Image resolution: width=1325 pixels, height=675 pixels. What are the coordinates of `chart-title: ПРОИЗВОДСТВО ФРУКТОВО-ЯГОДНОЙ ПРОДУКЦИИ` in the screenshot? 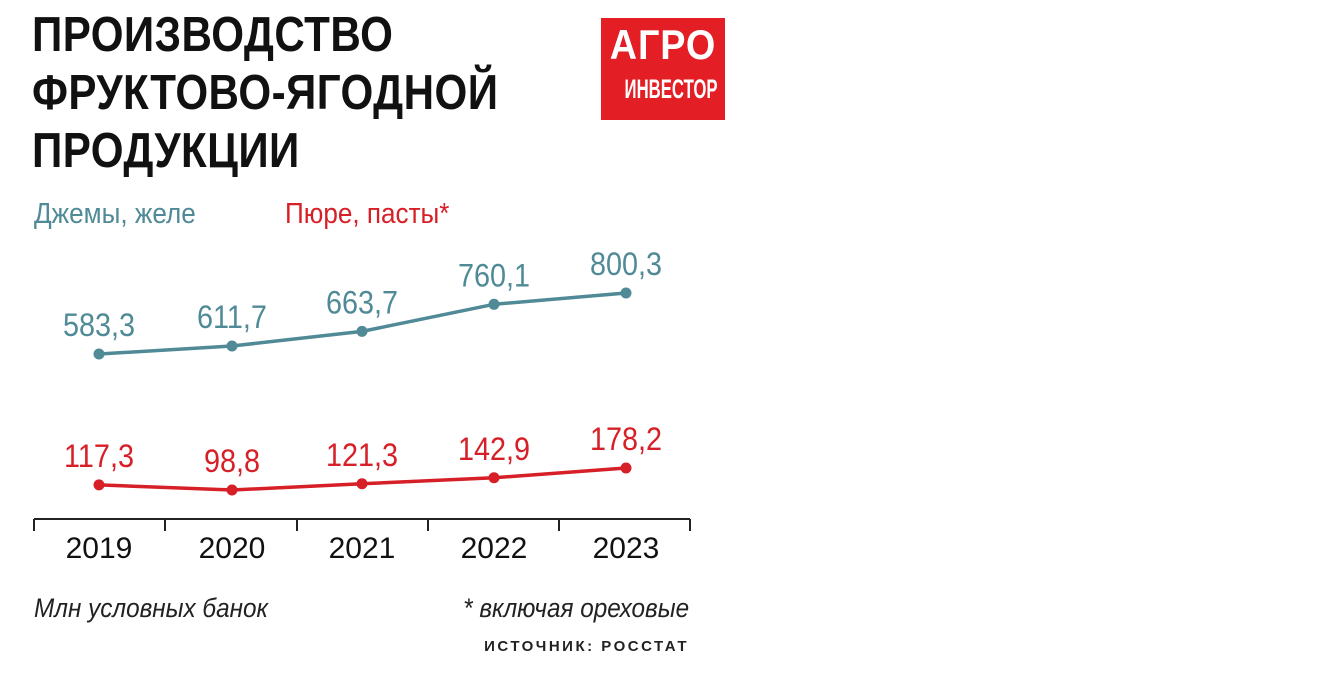 It's located at (273, 93).